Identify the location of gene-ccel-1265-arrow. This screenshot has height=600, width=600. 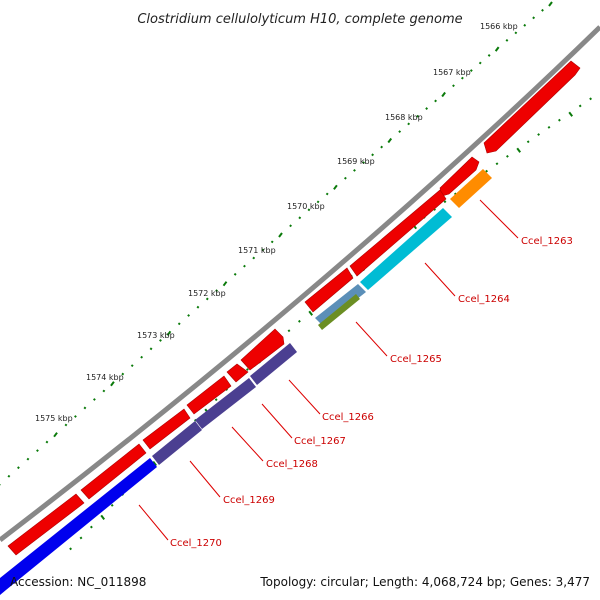
(339, 312).